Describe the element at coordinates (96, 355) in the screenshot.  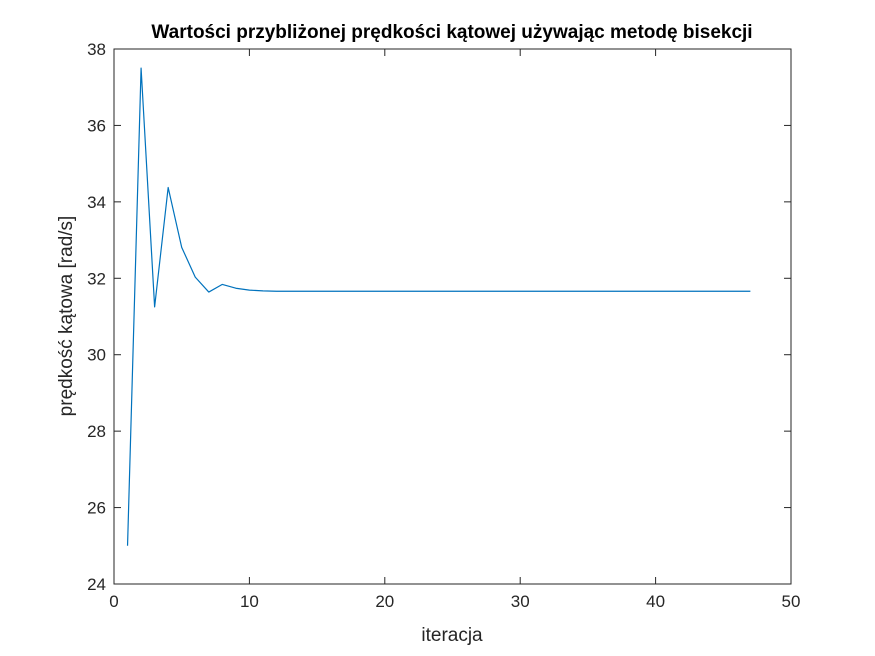
I see `y-tick-label: 30` at that location.